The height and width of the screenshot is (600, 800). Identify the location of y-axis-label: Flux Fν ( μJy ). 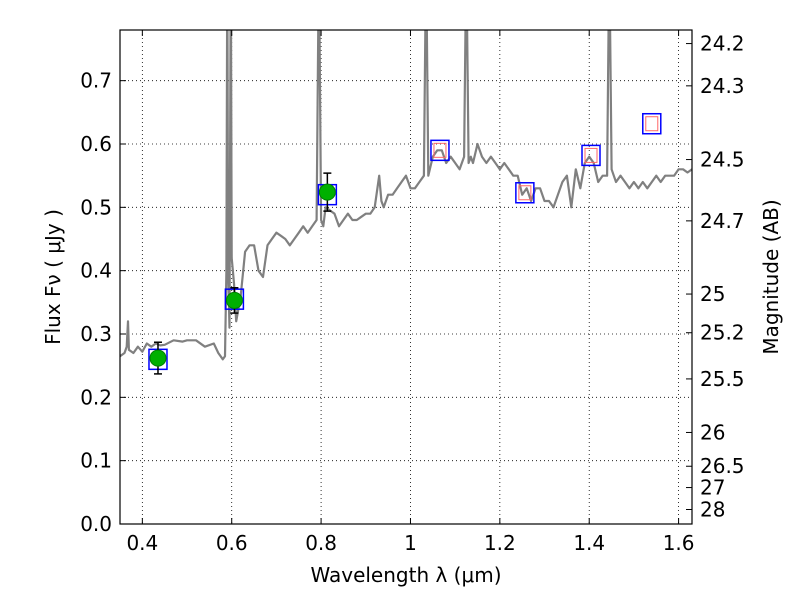
(53, 277).